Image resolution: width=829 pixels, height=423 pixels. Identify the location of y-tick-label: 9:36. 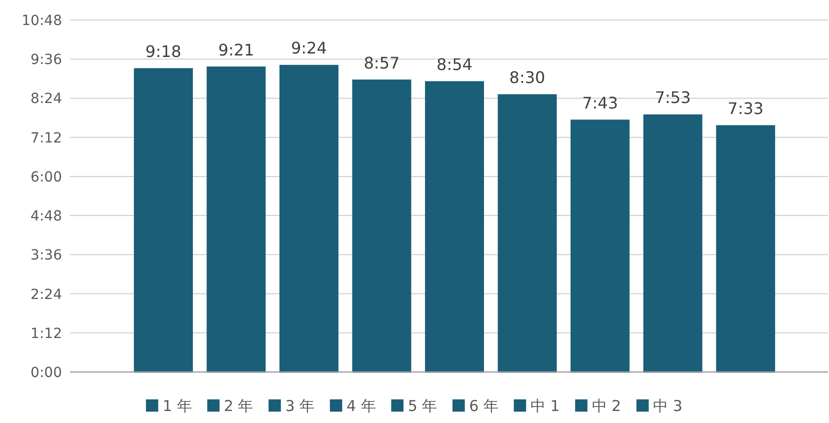
(46, 60).